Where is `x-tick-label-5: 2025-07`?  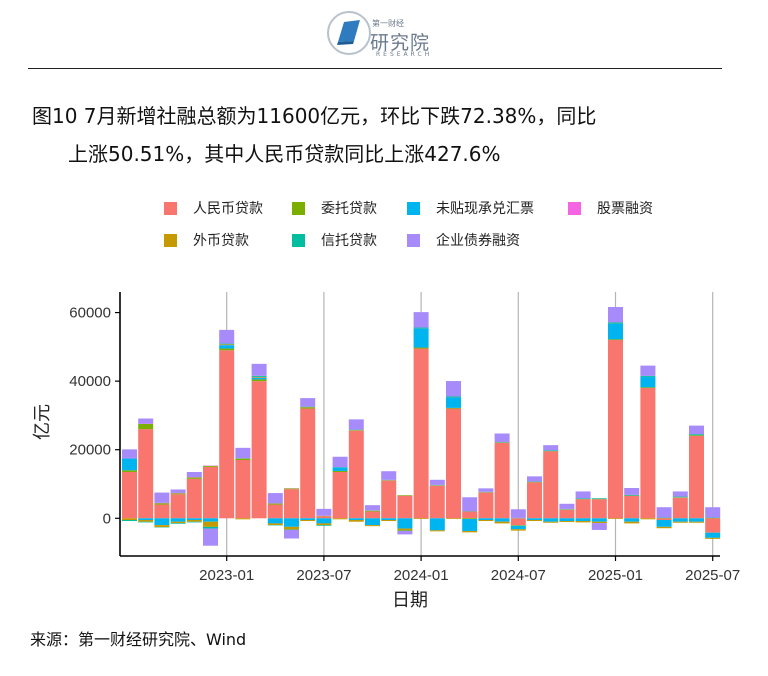 x-tick-label-5: 2025-07 is located at coordinates (712, 575).